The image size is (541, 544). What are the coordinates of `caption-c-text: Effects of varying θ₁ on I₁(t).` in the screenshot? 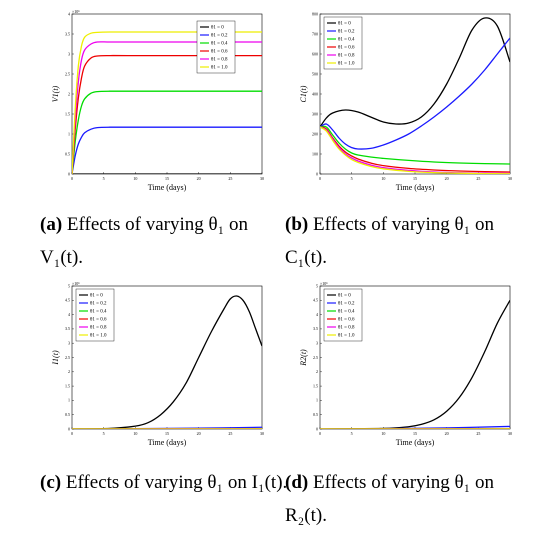 It's located at (176, 482).